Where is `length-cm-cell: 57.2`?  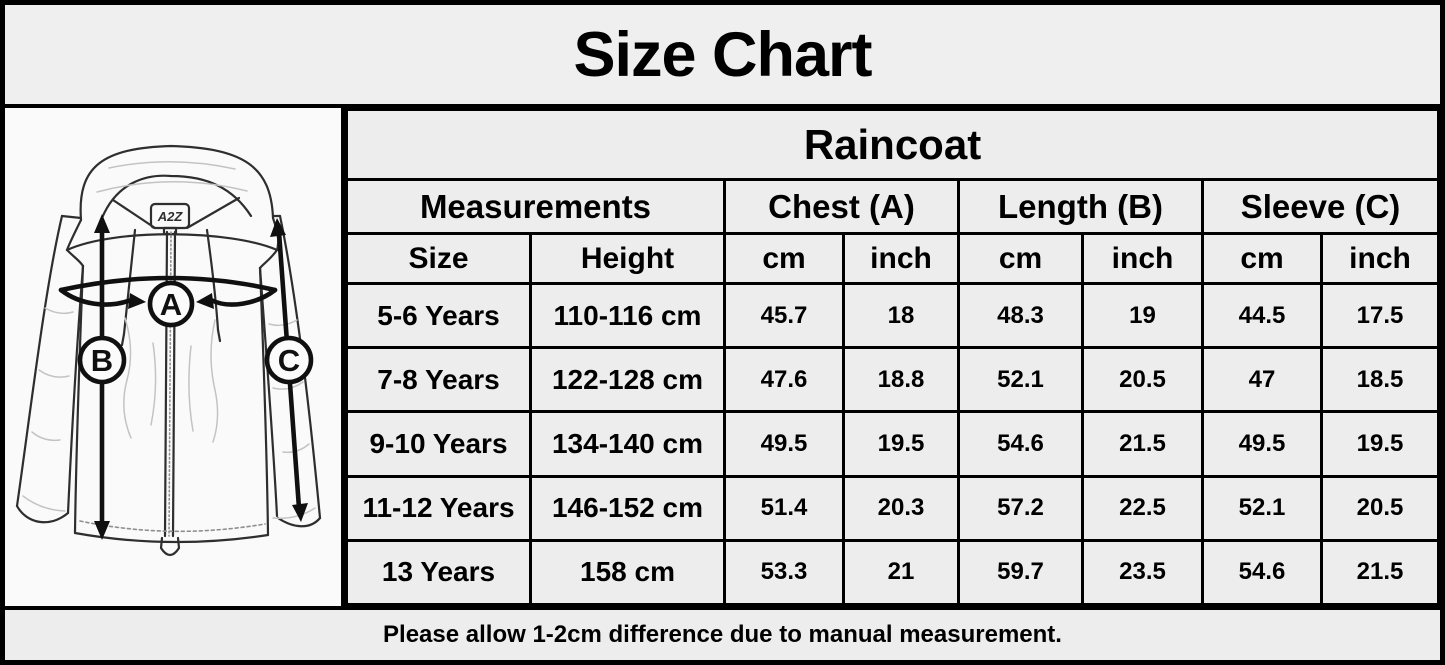
length-cm-cell: 57.2 is located at coordinates (1020, 508).